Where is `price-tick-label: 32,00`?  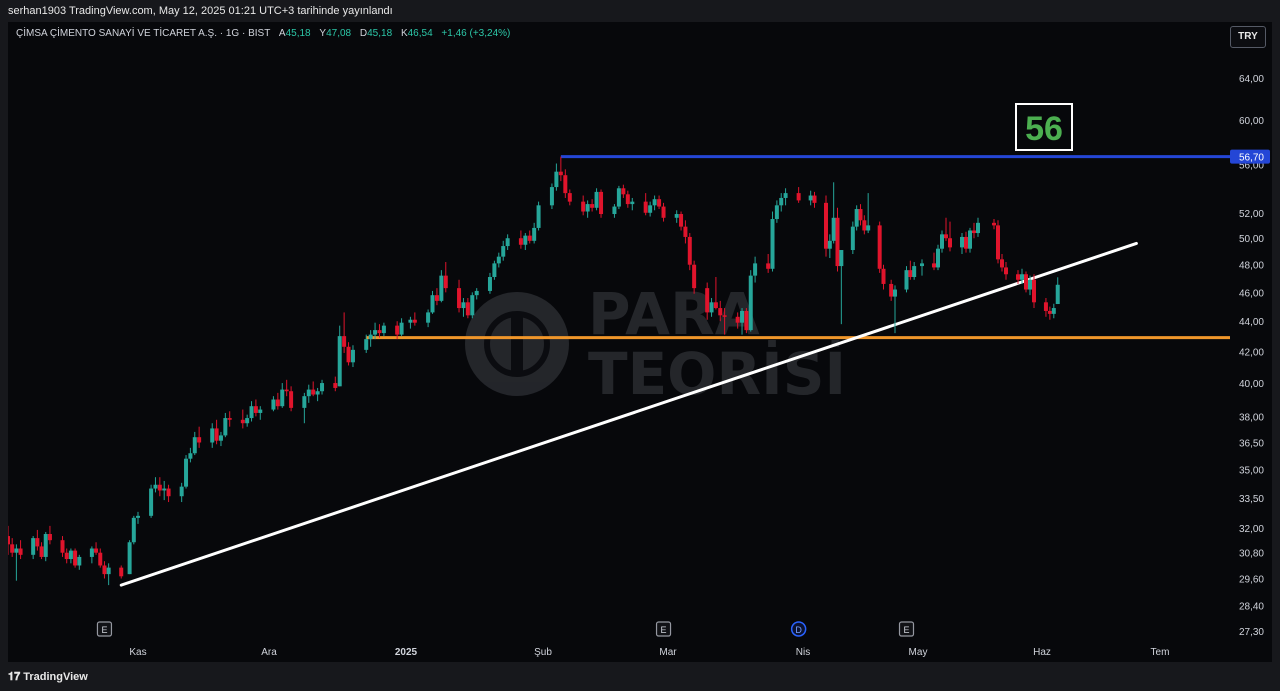
price-tick-label: 32,00 is located at coordinates (1251, 529).